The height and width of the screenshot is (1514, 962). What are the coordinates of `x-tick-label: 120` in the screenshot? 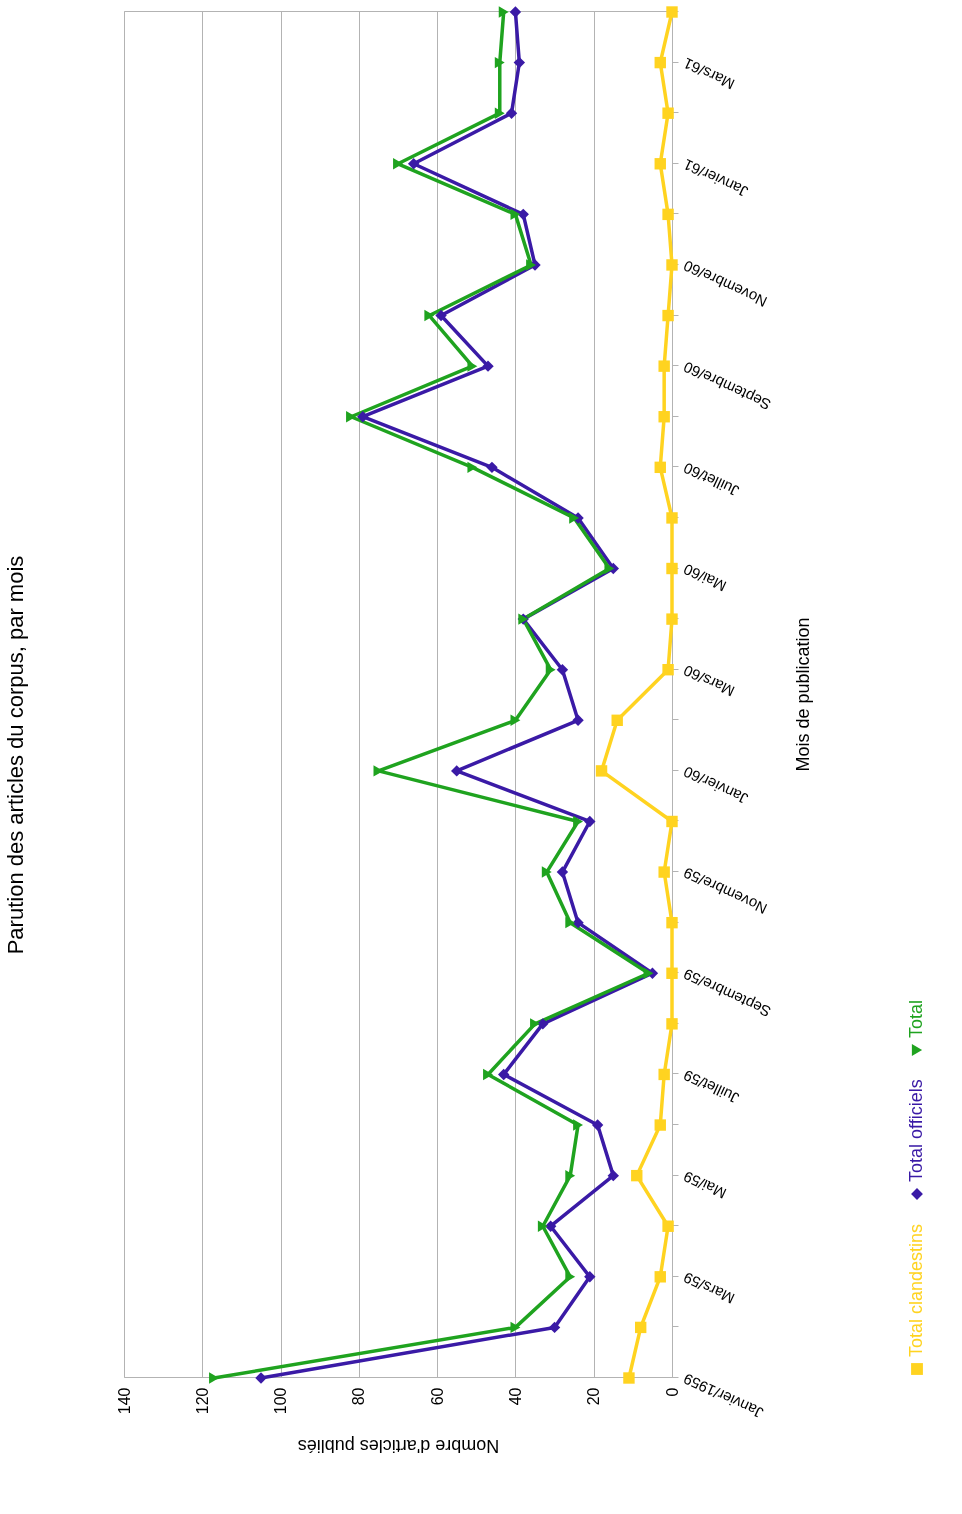 It's located at (202, 1401).